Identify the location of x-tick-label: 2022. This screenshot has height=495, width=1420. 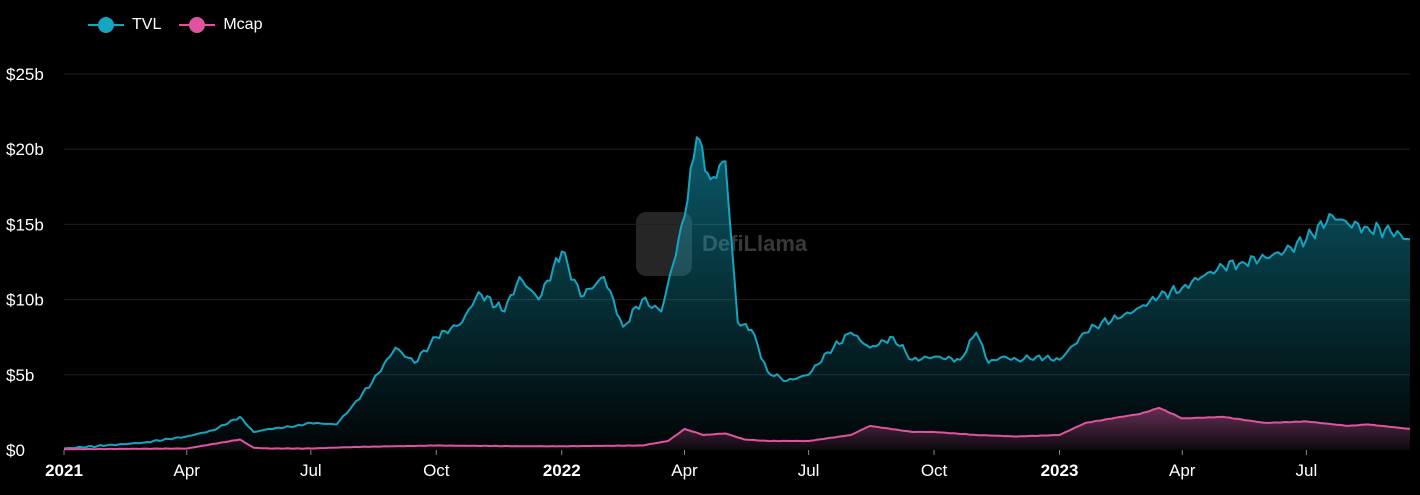
(562, 470).